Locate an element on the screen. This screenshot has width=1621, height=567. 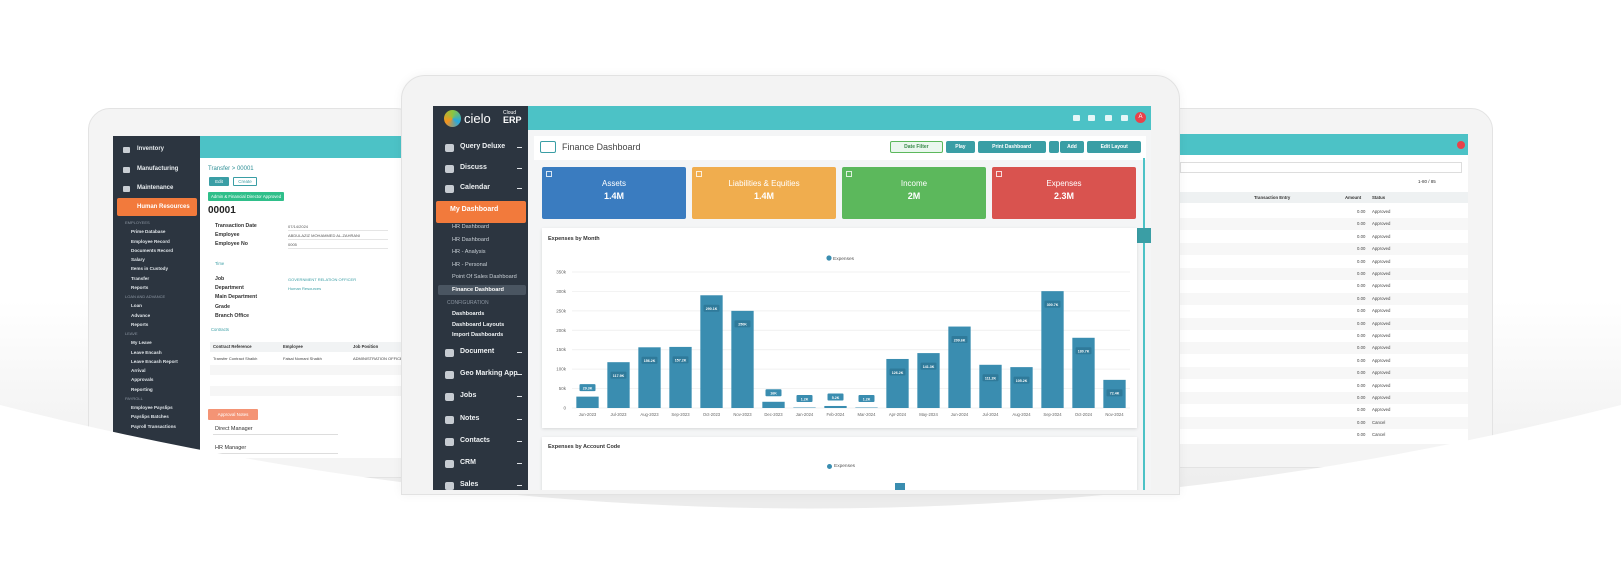
submenu-item: Payroll Transactions is located at coordinates (153, 426).